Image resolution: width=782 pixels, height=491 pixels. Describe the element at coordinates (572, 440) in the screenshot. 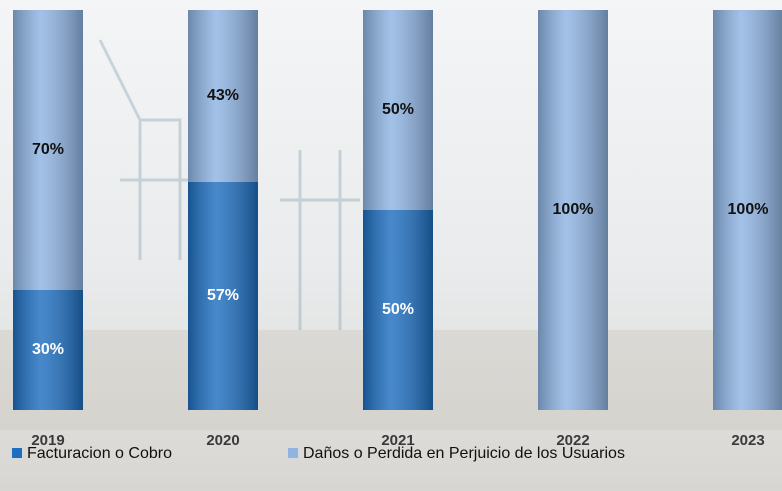

I see `x-tick-label: 2022` at that location.